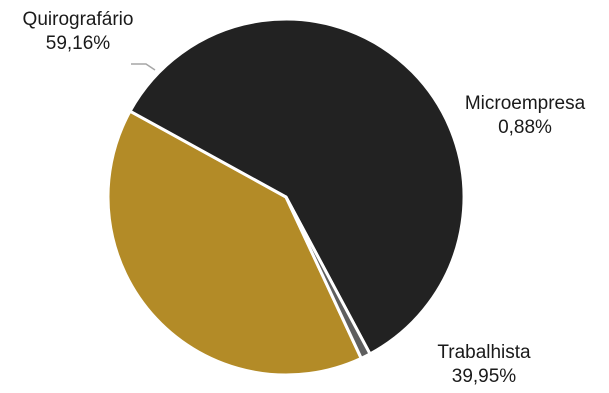 The height and width of the screenshot is (393, 609). What do you see at coordinates (328, 277) in the screenshot?
I see `pie-slice-microempresa` at bounding box center [328, 277].